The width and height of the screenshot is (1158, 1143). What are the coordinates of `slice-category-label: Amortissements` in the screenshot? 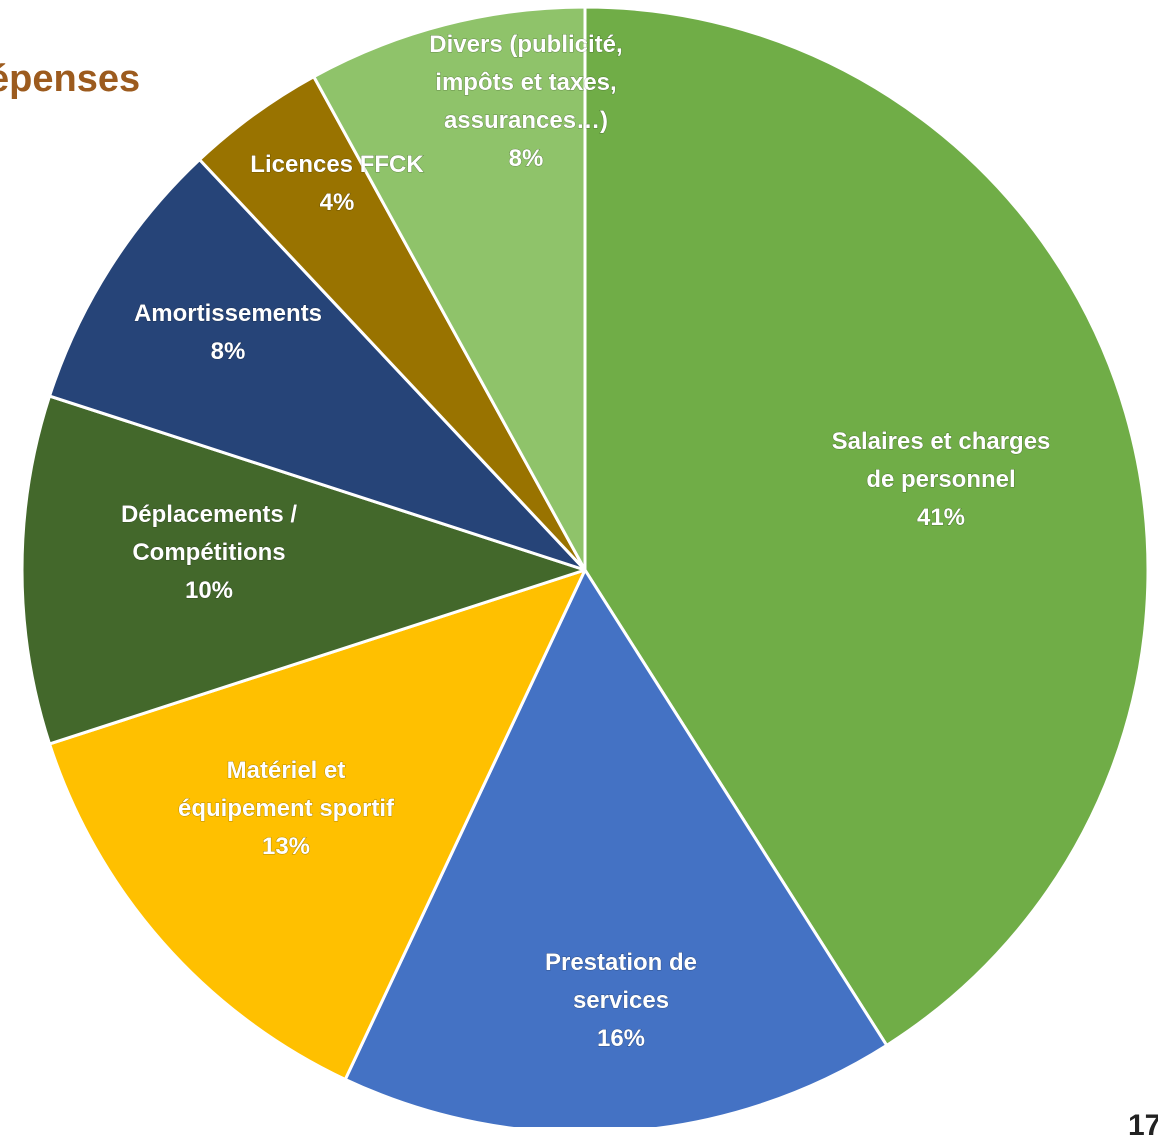 It's located at (228, 313).